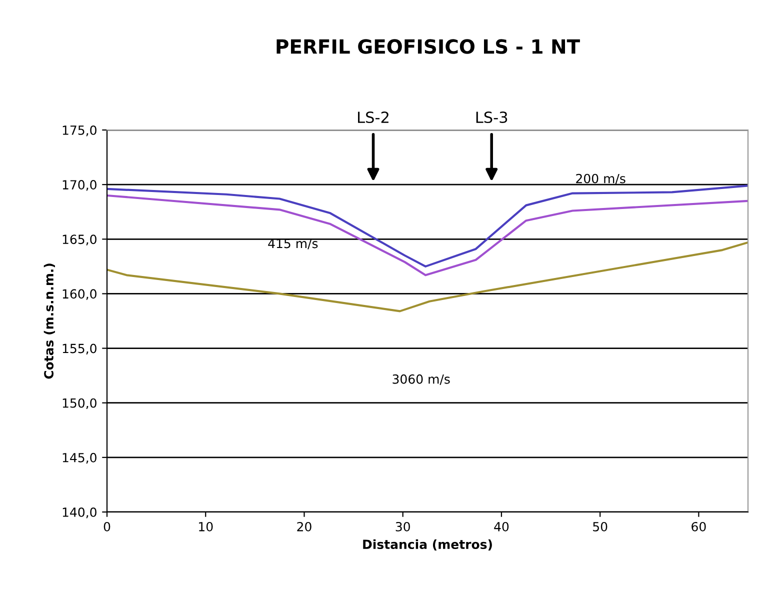  Describe the element at coordinates (427, 545) in the screenshot. I see `x-axis-title: Distancia (metros)` at that location.